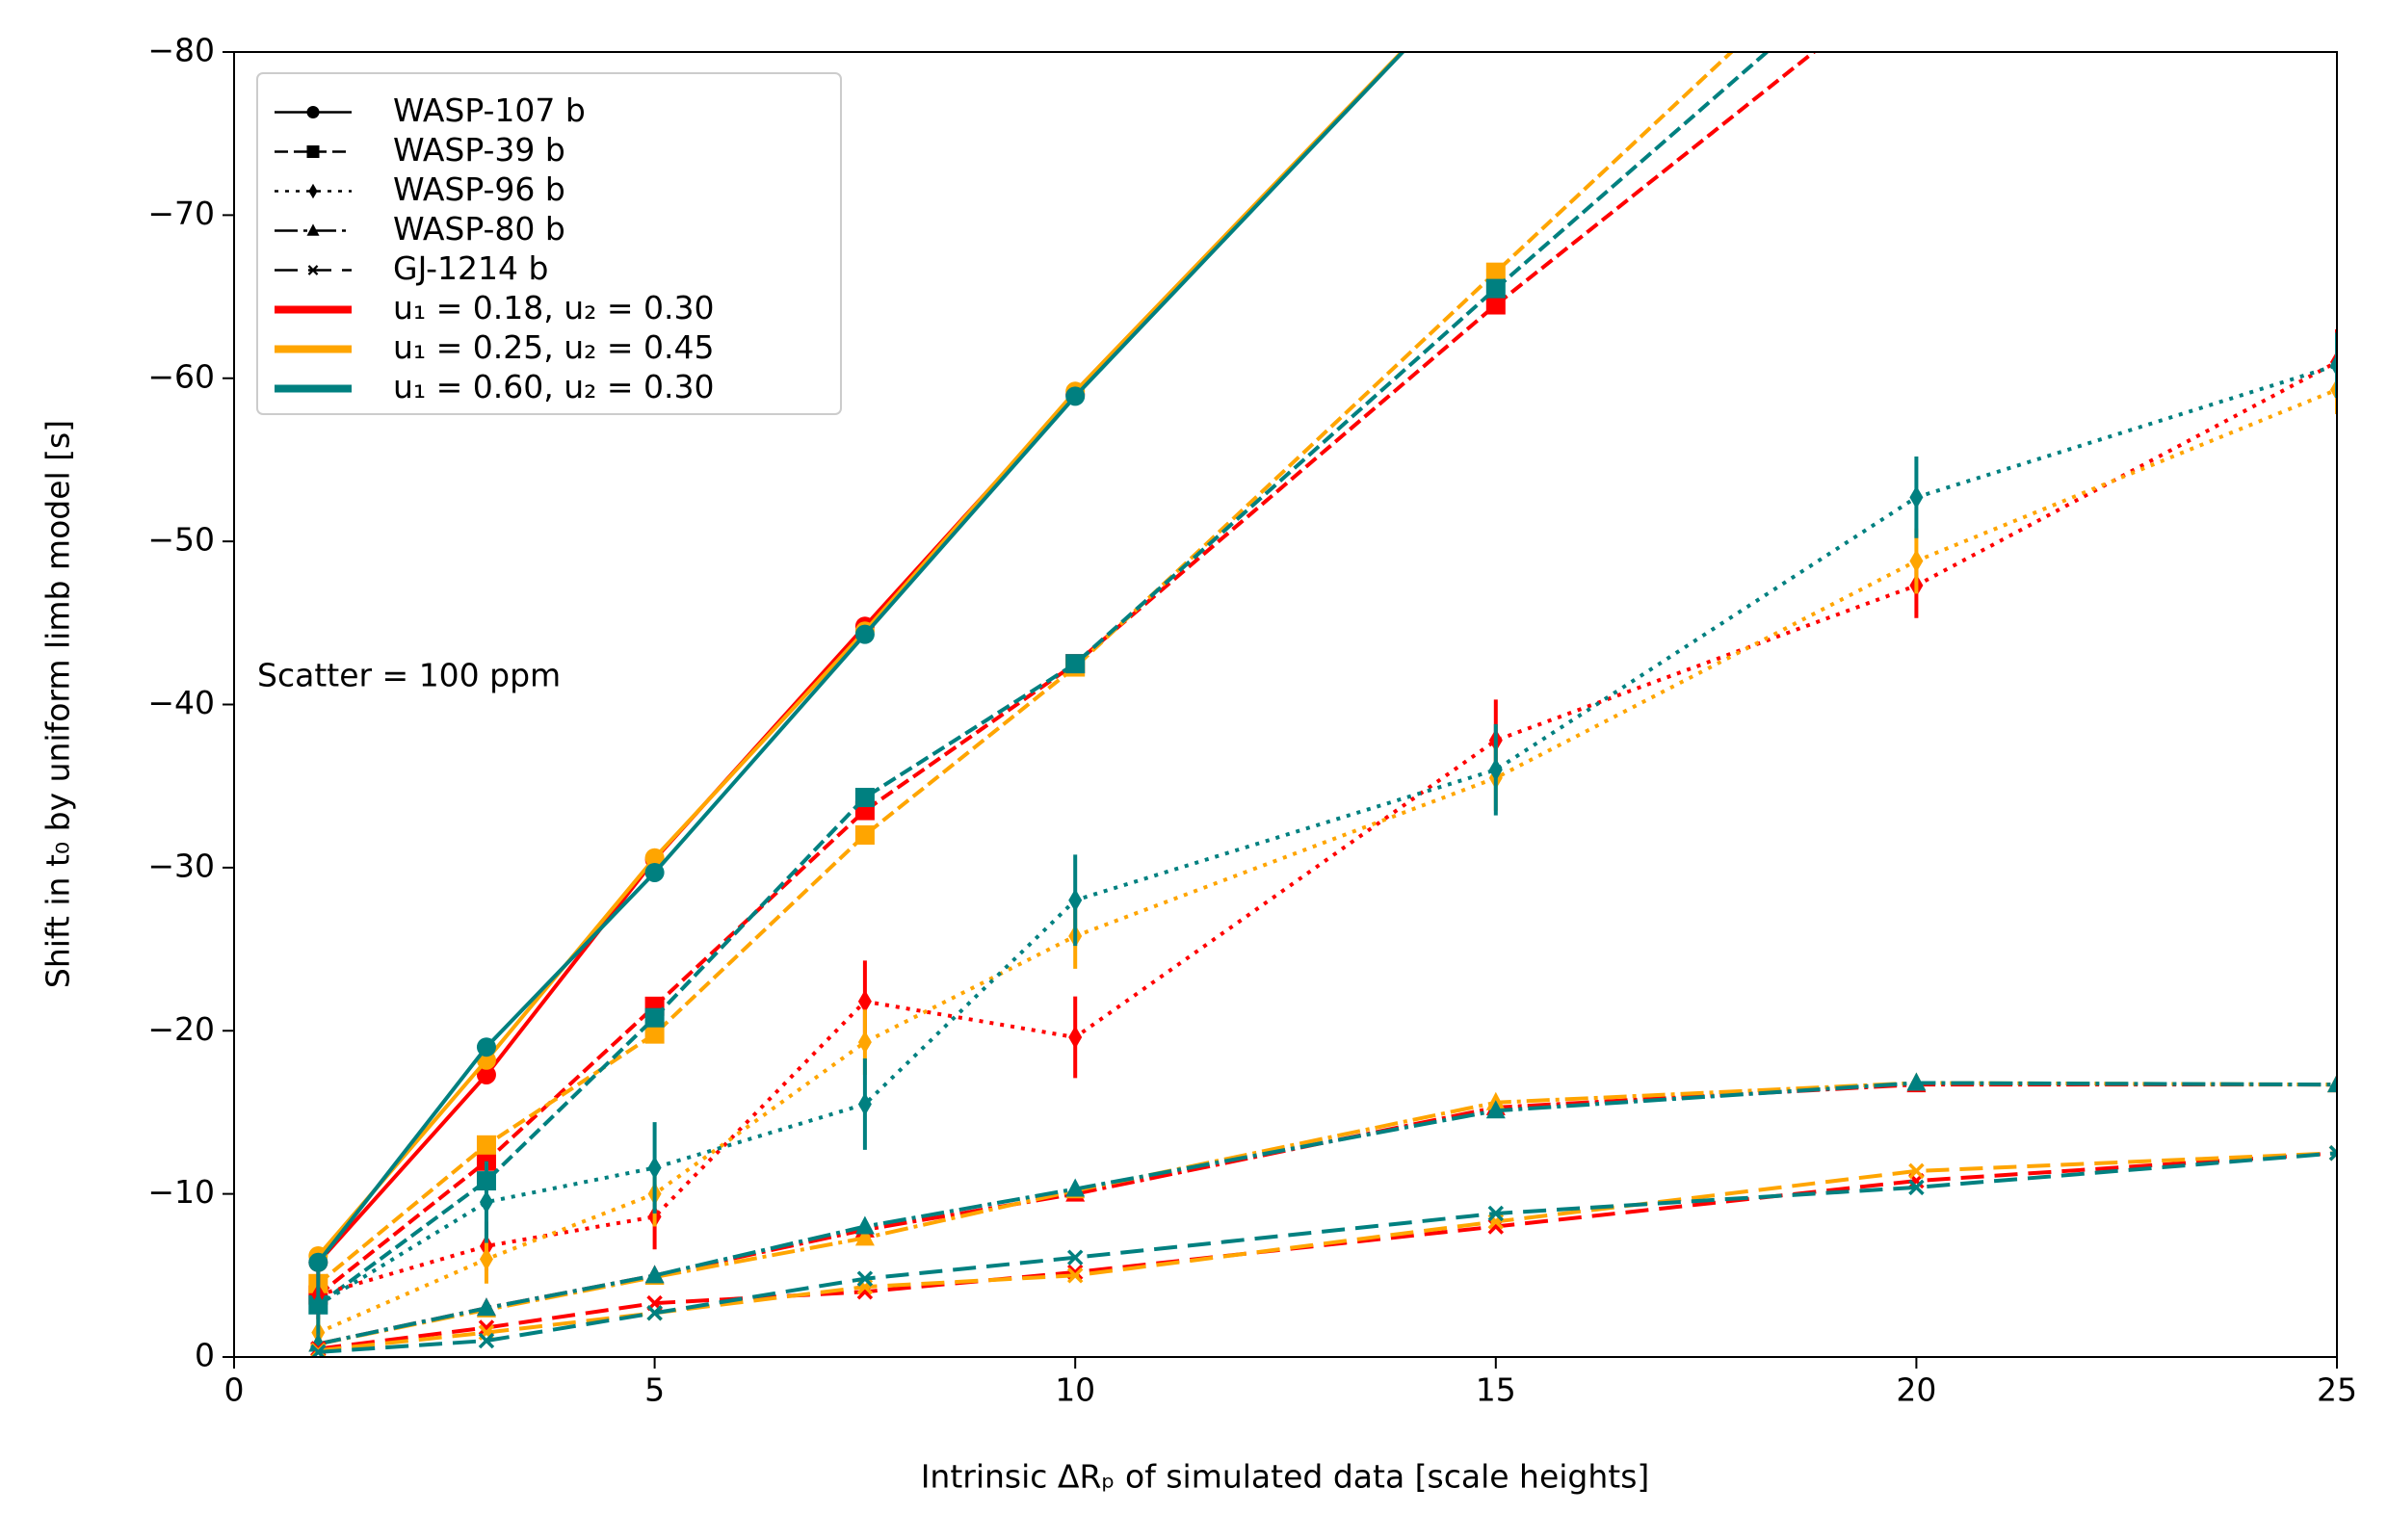 This screenshot has width=2388, height=1540. Describe the element at coordinates (181, 376) in the screenshot. I see `y-tick-label: −60` at that location.